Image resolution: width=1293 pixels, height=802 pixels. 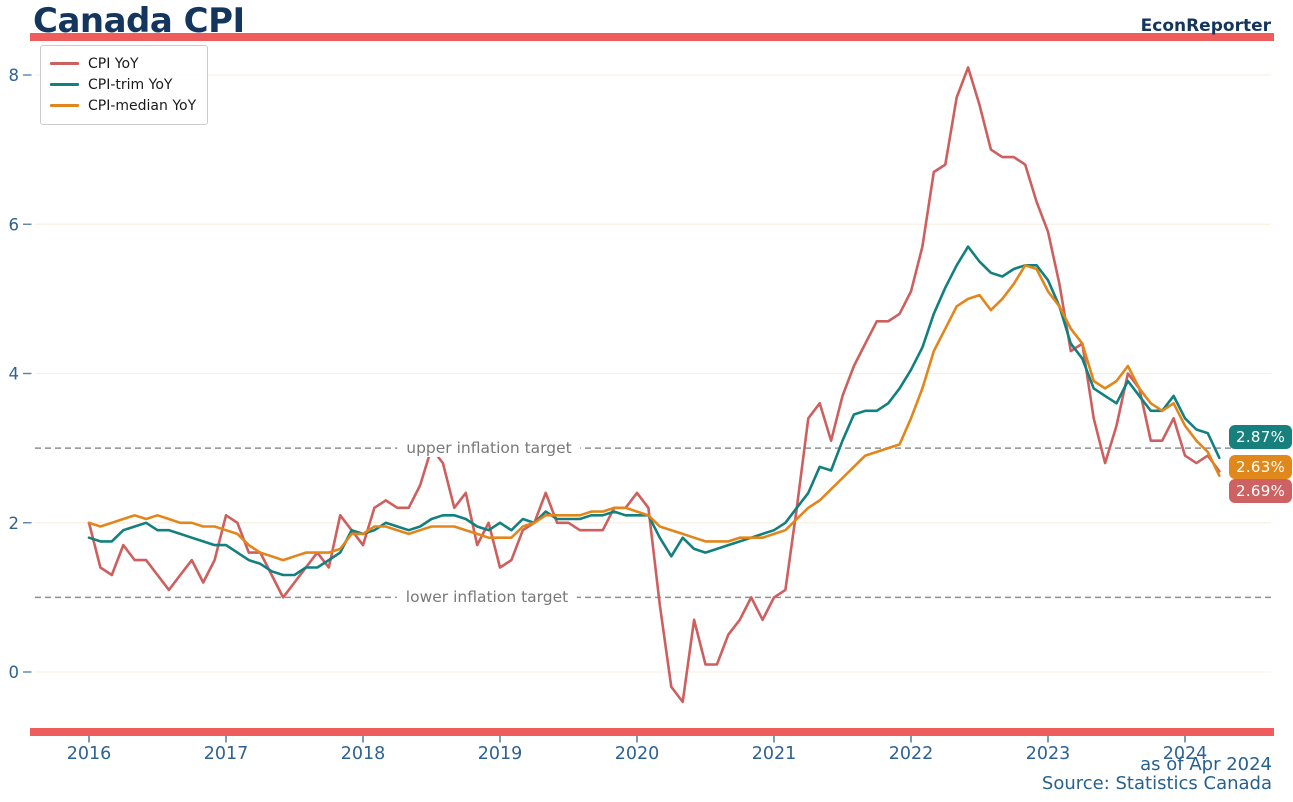 What do you see at coordinates (363, 754) in the screenshot?
I see `x-axis-tick-label: 2018` at bounding box center [363, 754].